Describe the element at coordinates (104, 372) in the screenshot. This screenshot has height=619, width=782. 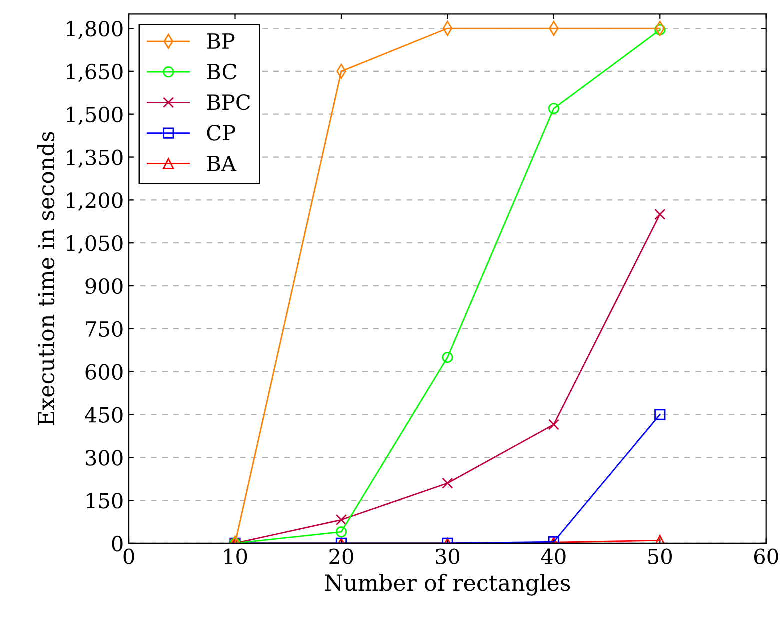
I see `y-tick-label: 600` at that location.